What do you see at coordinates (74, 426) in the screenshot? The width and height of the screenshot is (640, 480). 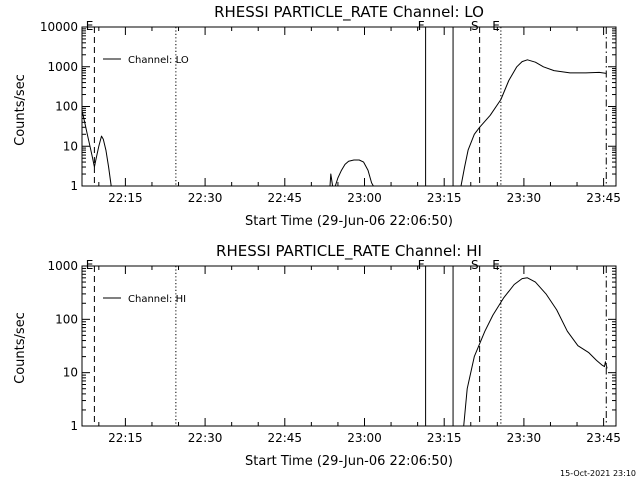 I see `hi-y-tick-label: 1` at bounding box center [74, 426].